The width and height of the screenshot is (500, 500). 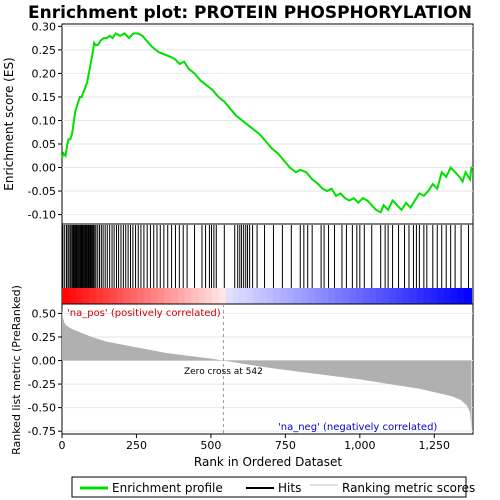 What do you see at coordinates (62, 445) in the screenshot?
I see `x-tick-label: 0` at bounding box center [62, 445].